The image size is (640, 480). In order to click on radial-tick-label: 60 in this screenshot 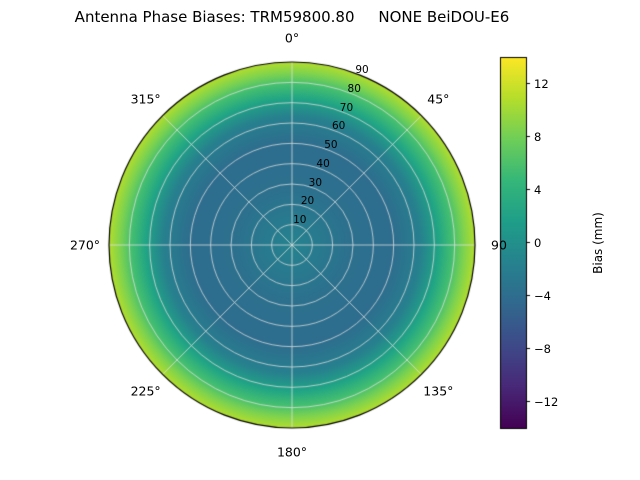, I will do `click(338, 126)`.